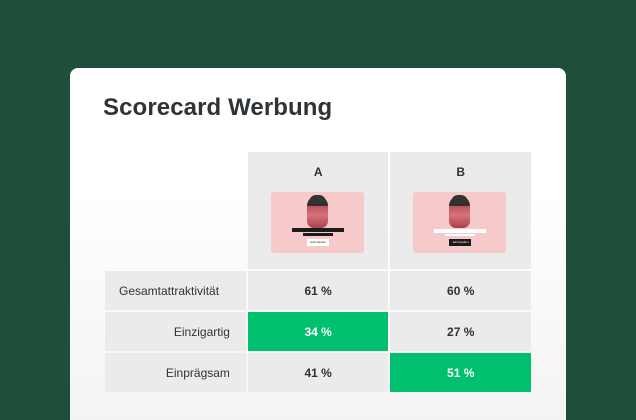 This screenshot has width=636, height=420. What do you see at coordinates (175, 372) in the screenshot?
I see `row-label: Einprägsam` at bounding box center [175, 372].